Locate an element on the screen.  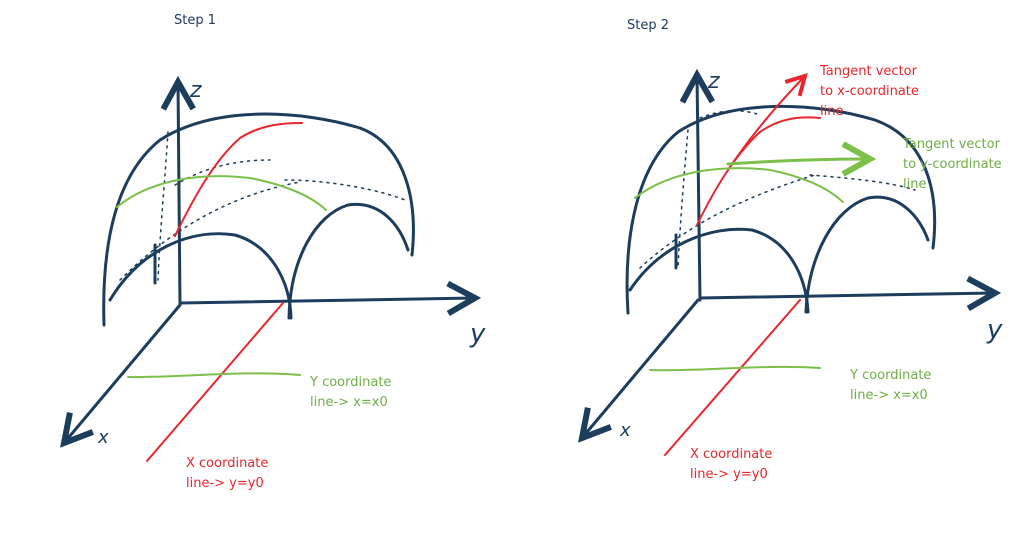
step2-tangent-y-label-line2: to y-coordinate is located at coordinates (952, 164).